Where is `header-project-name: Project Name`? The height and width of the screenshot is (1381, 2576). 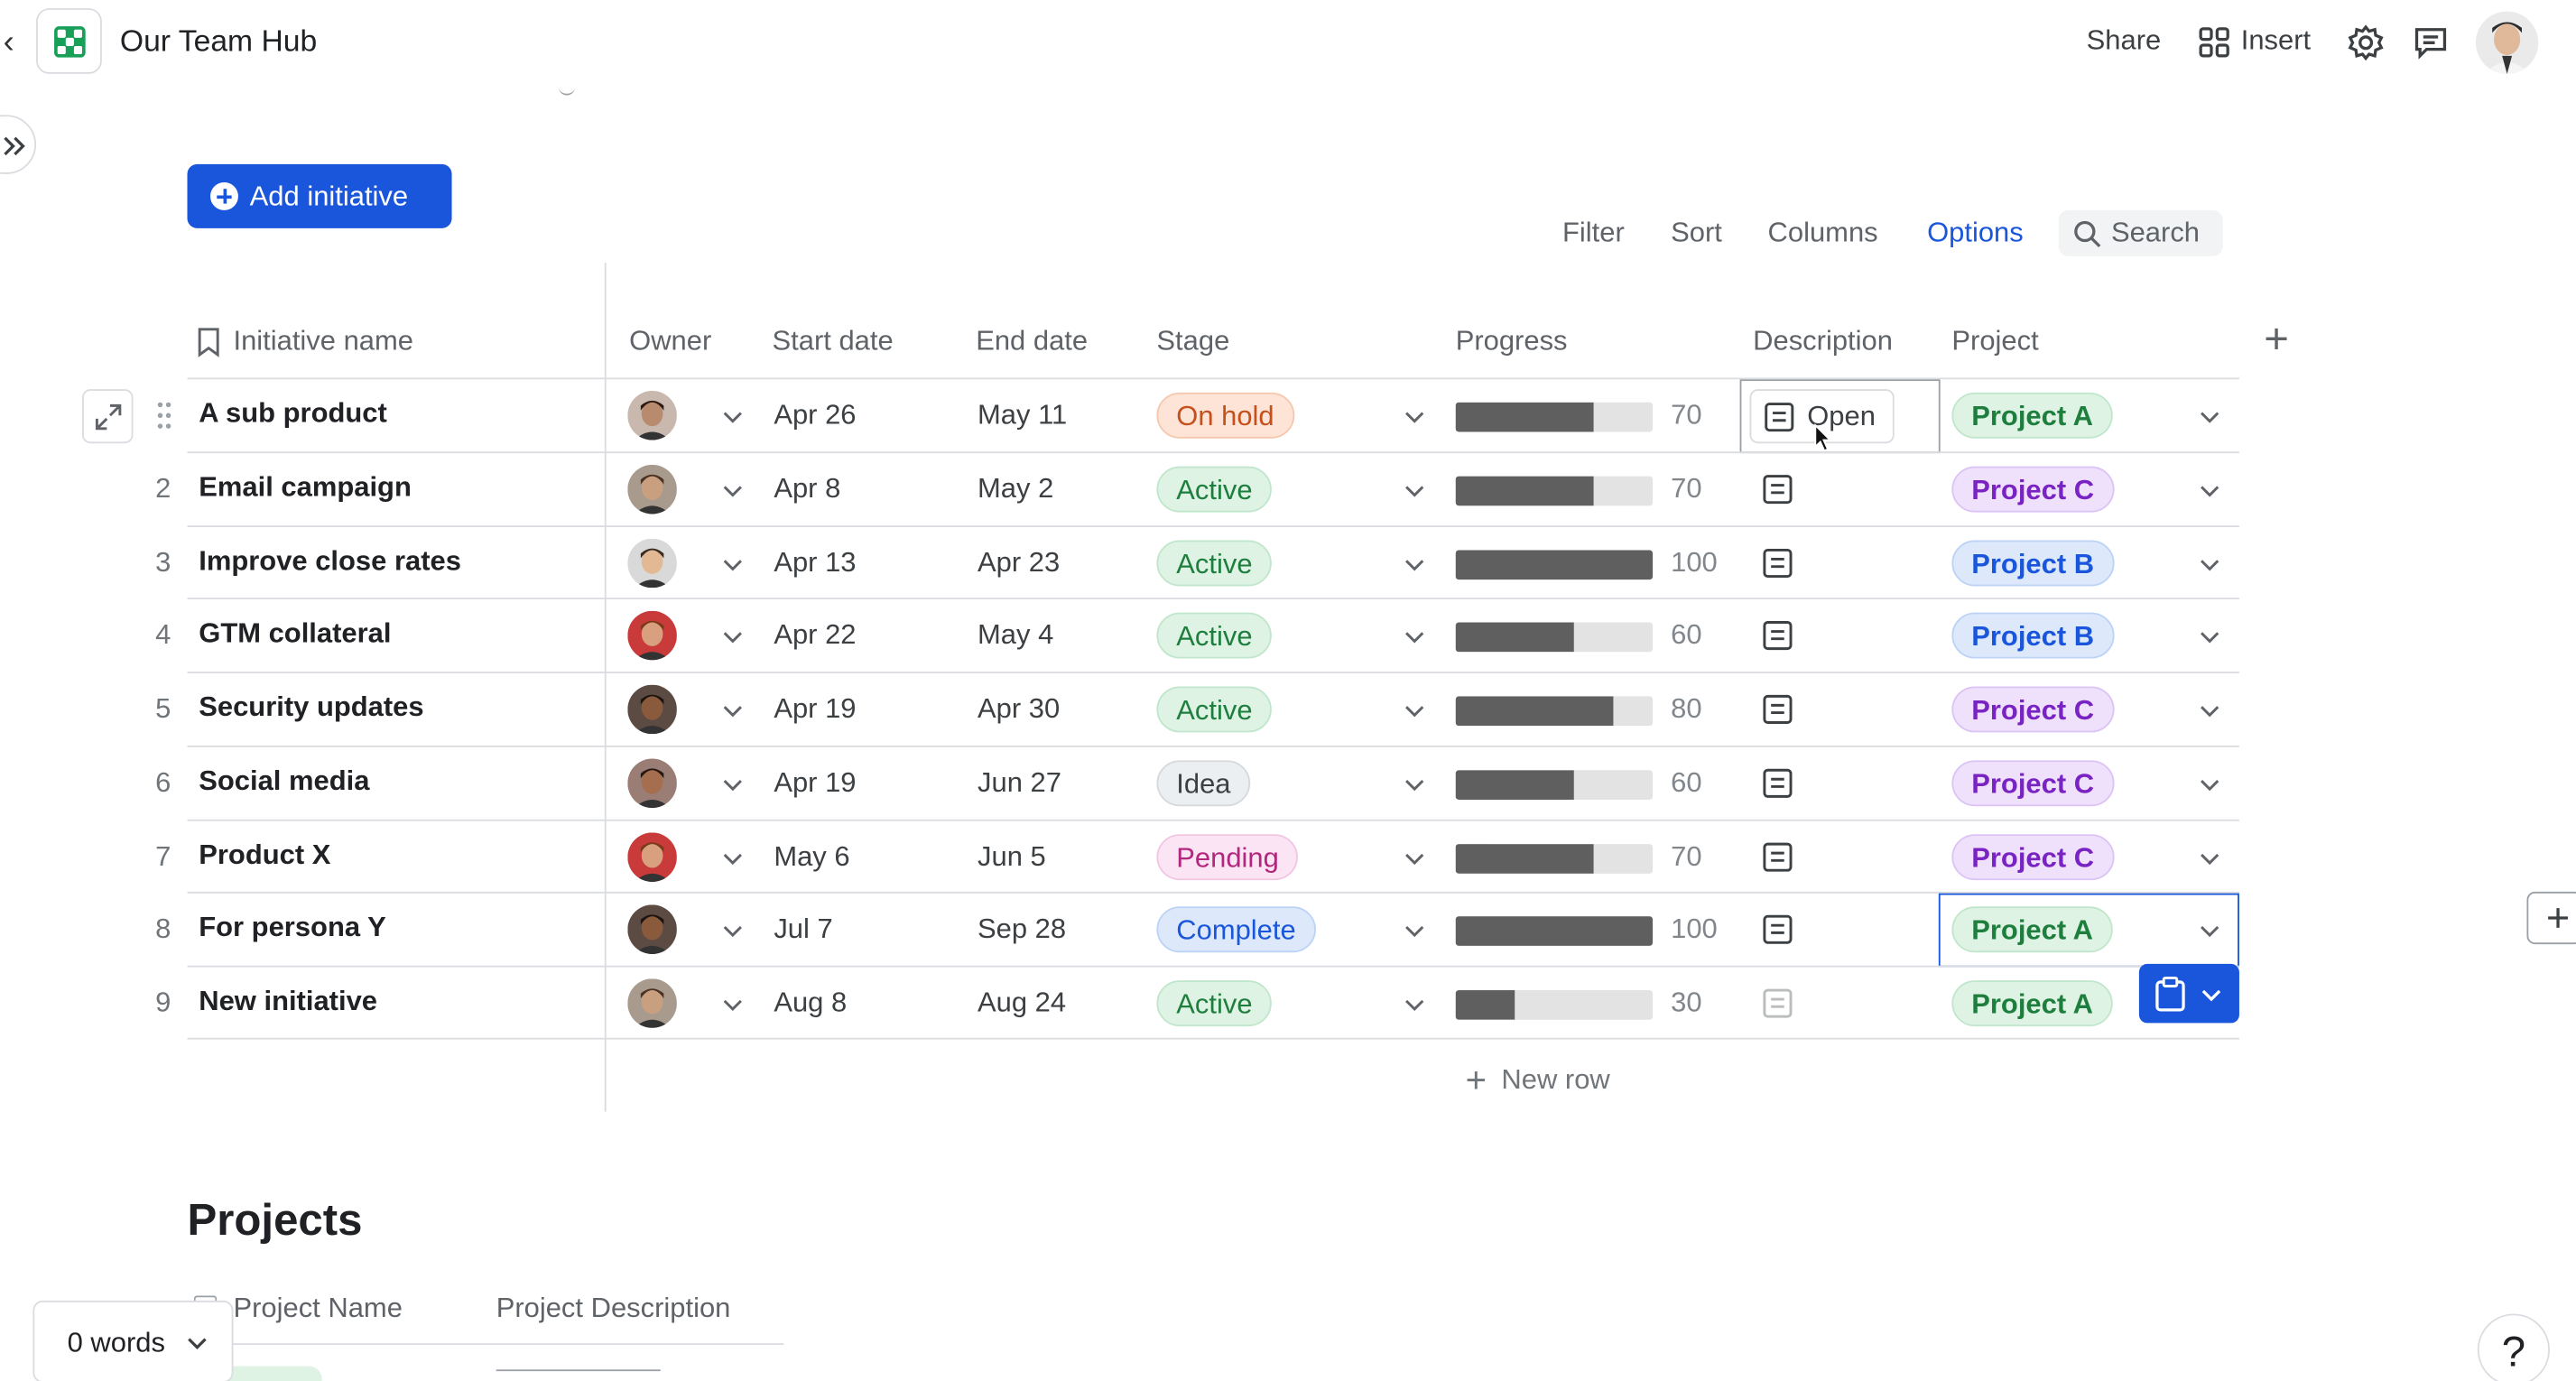
header-project-name: Project Name is located at coordinates (318, 1308).